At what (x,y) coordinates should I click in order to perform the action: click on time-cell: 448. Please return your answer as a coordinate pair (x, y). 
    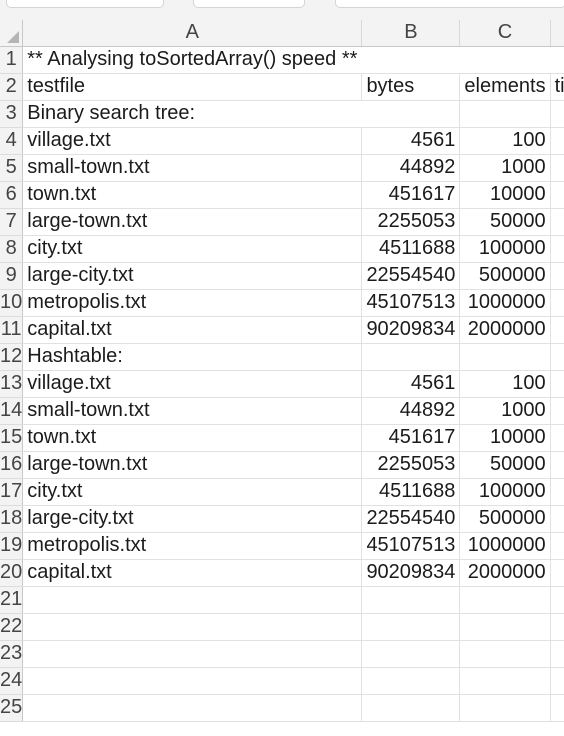
    Looking at the image, I should click on (557, 249).